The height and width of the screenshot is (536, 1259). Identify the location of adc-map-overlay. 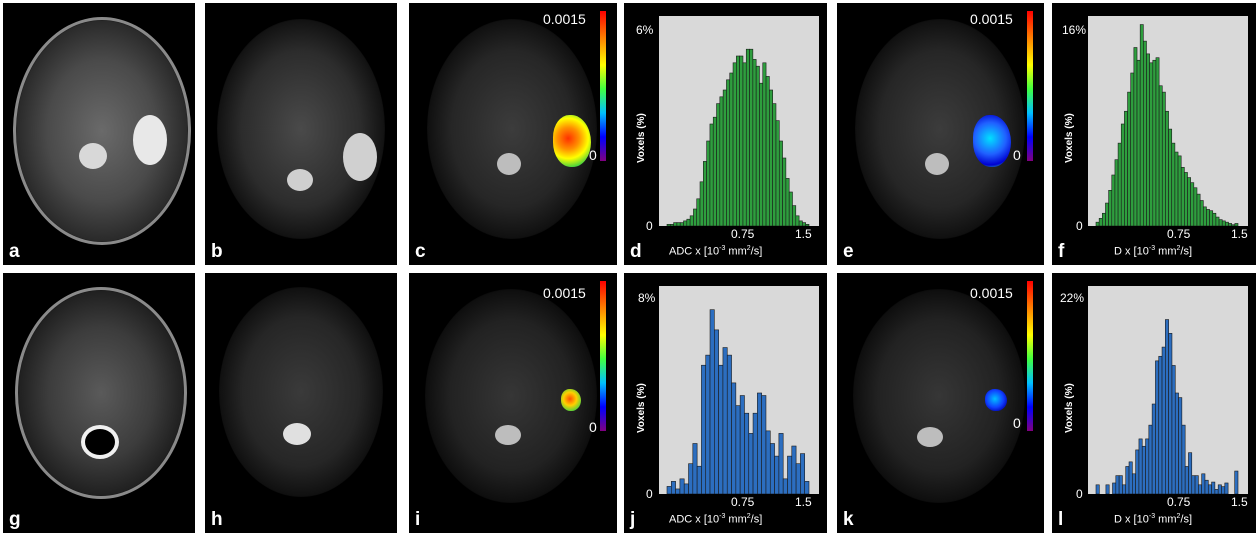
(571, 400).